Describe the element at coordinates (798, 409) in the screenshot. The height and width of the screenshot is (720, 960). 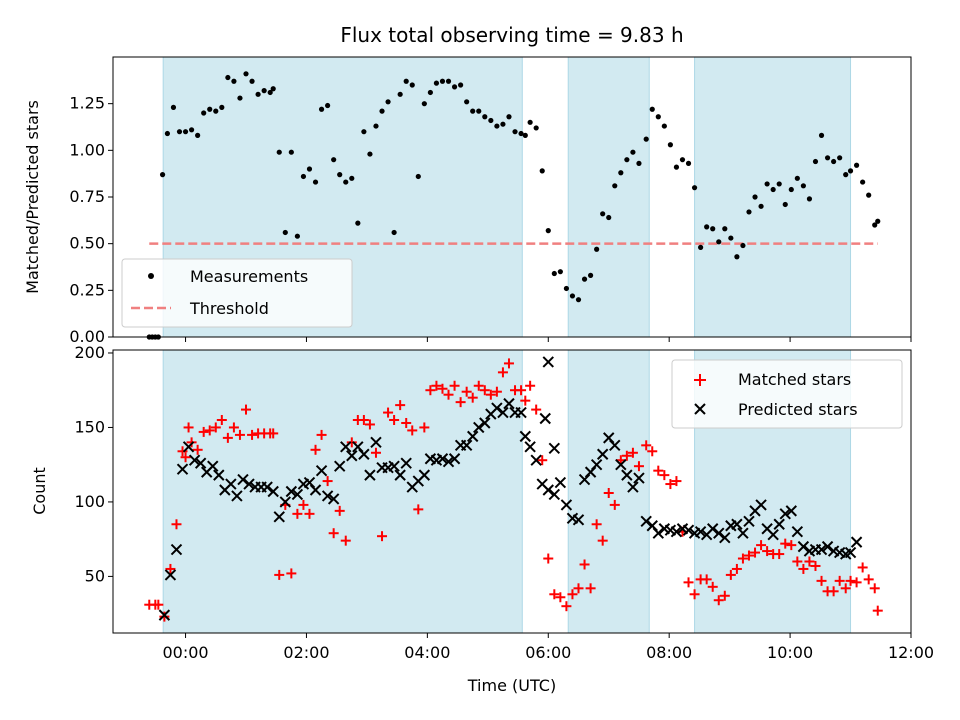
I see `legend-predicted-label: Predicted stars` at that location.